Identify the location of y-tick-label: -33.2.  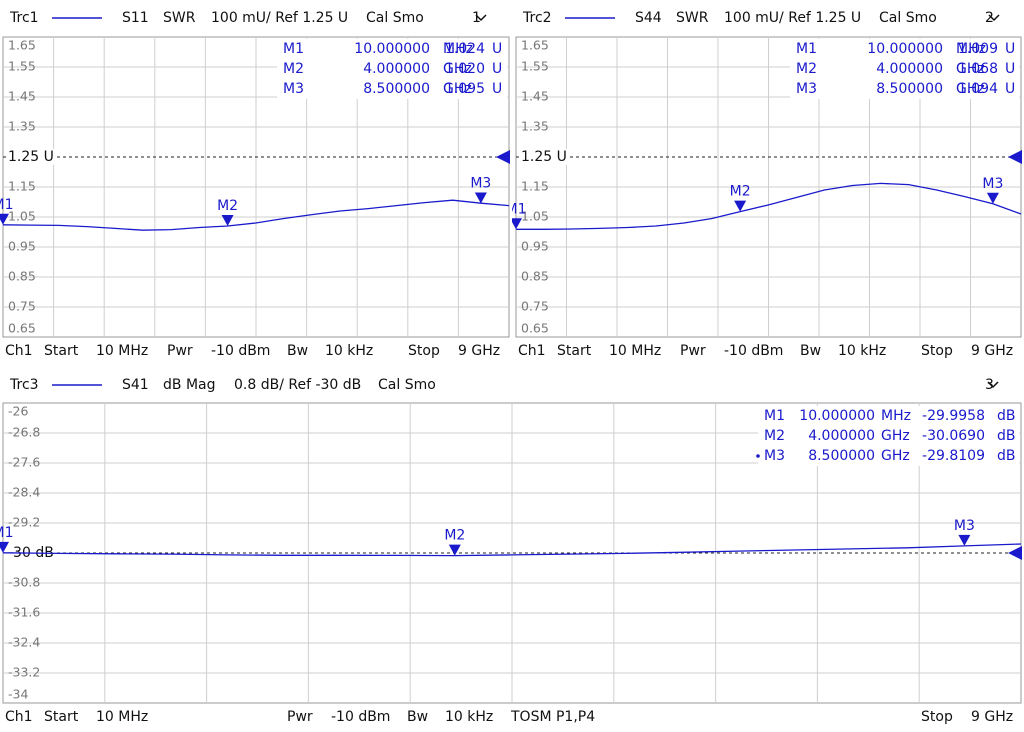
(24, 672).